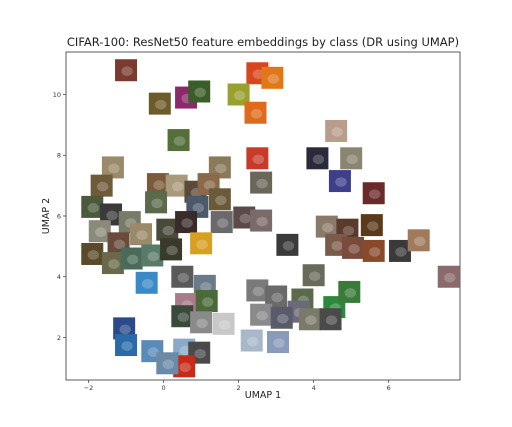 This screenshot has height=427, width=512. Describe the element at coordinates (46, 216) in the screenshot. I see `y-axis-label: UMAP 2` at that location.